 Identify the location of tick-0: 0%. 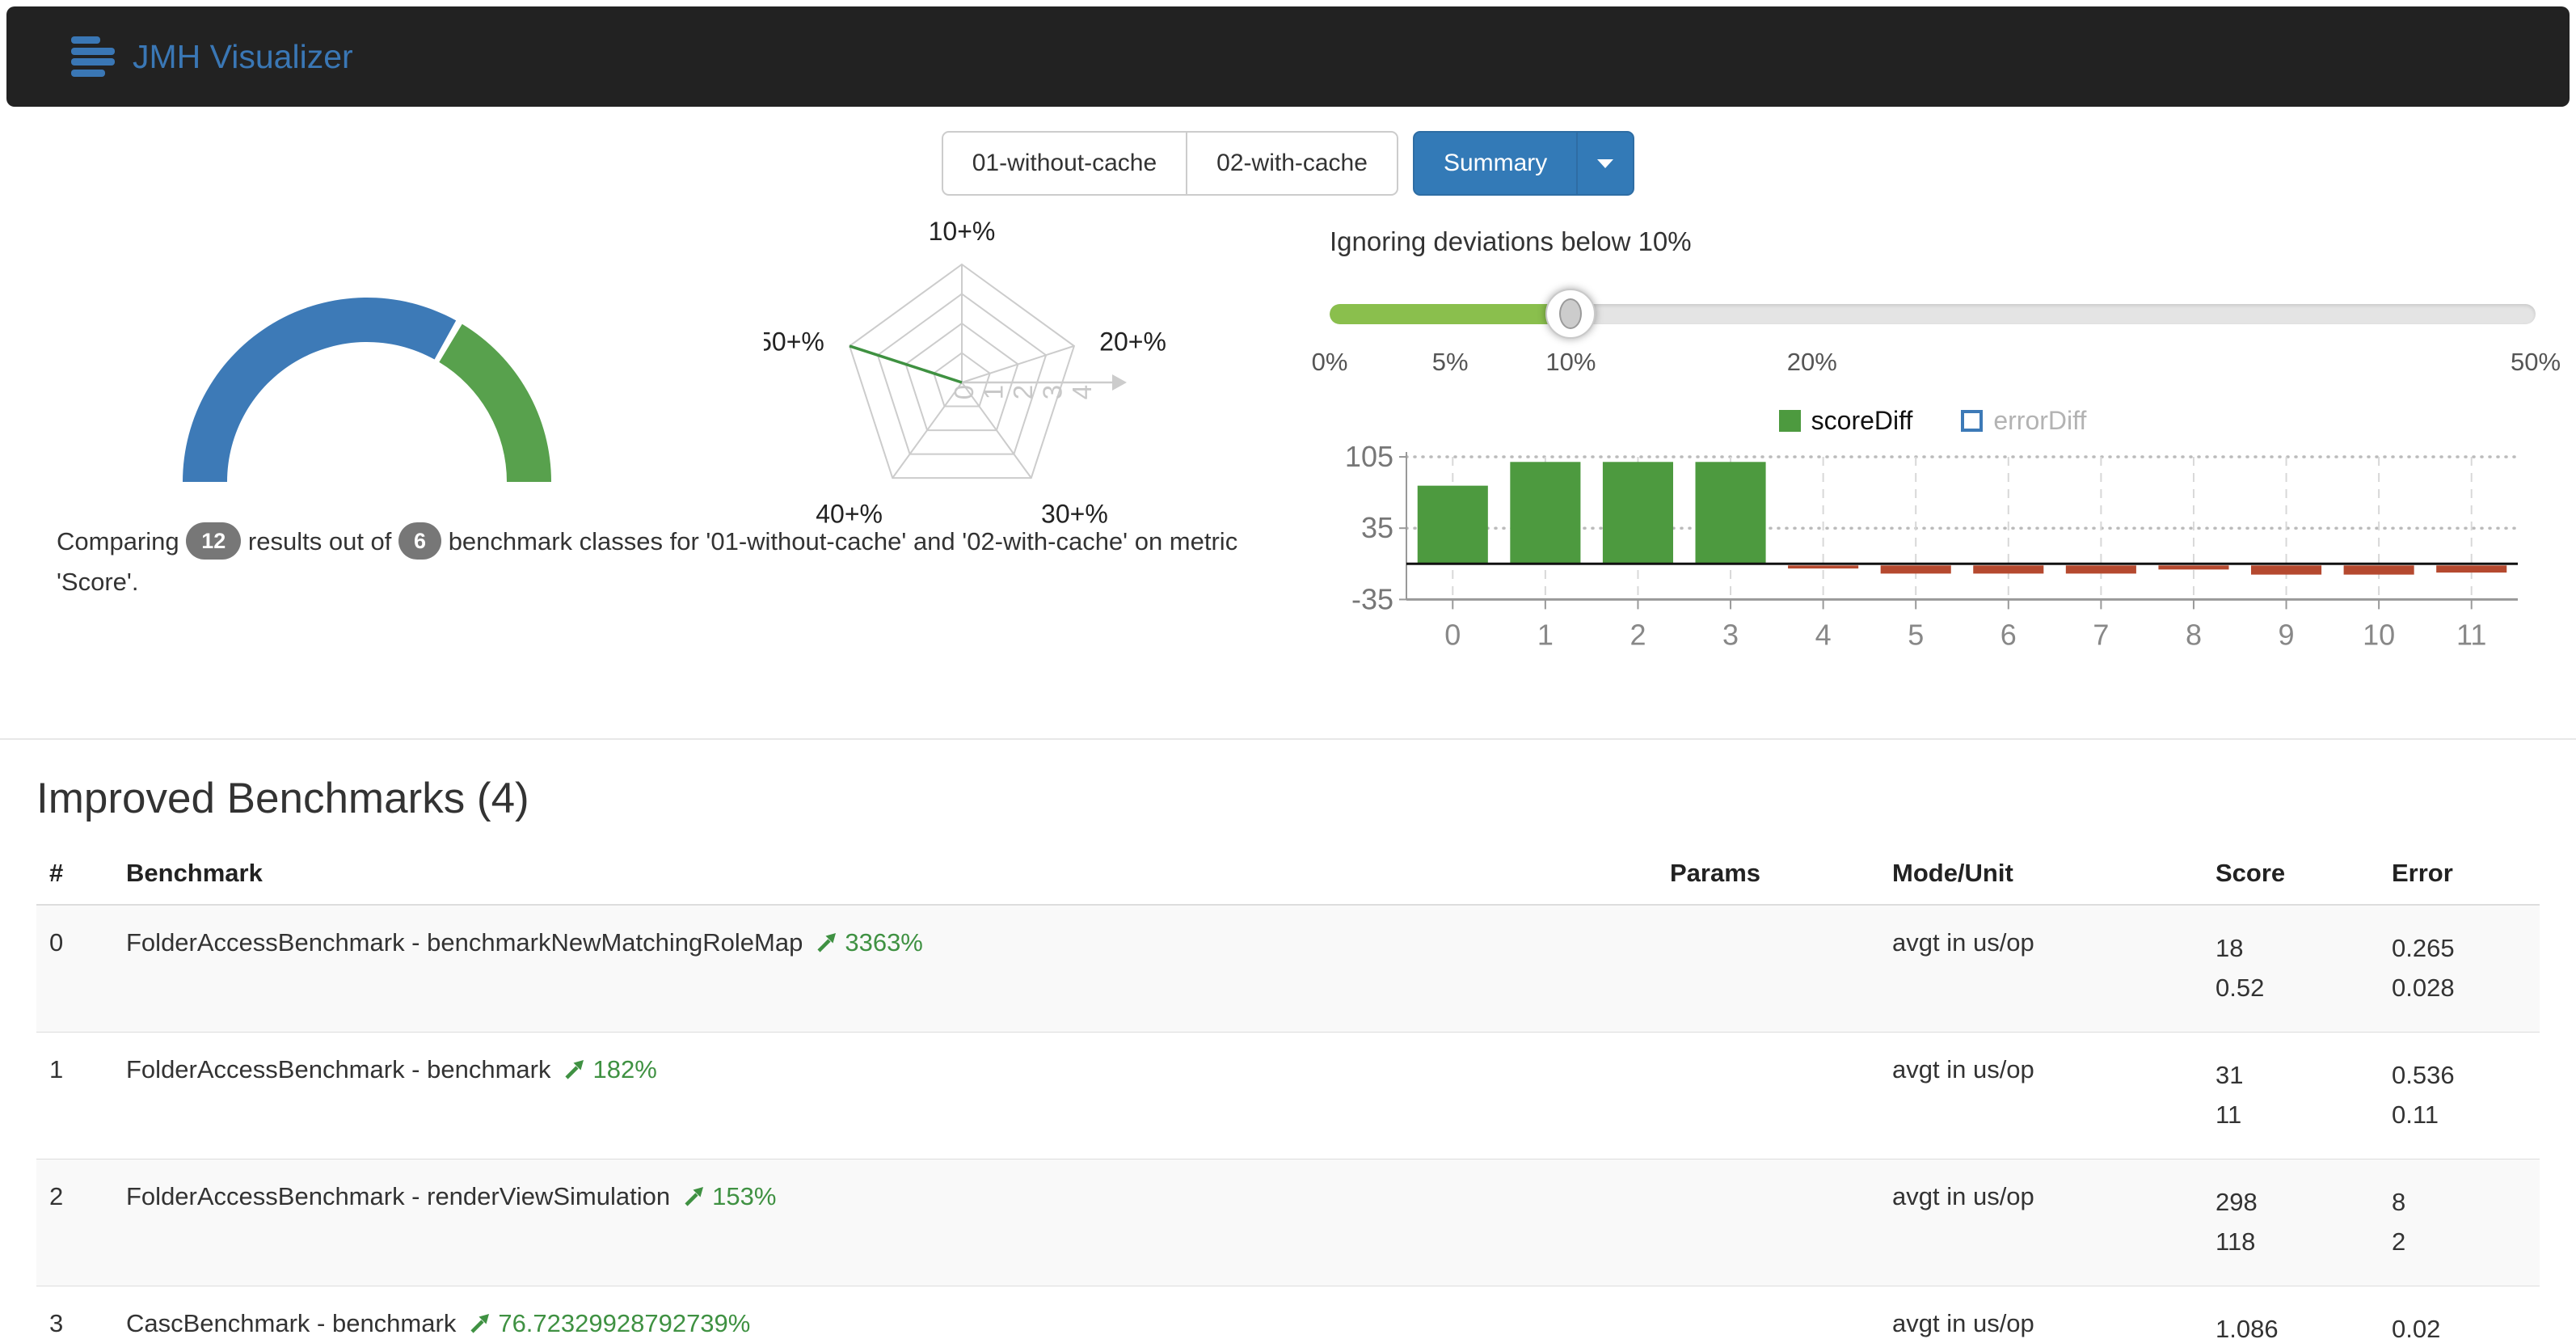
(1329, 362).